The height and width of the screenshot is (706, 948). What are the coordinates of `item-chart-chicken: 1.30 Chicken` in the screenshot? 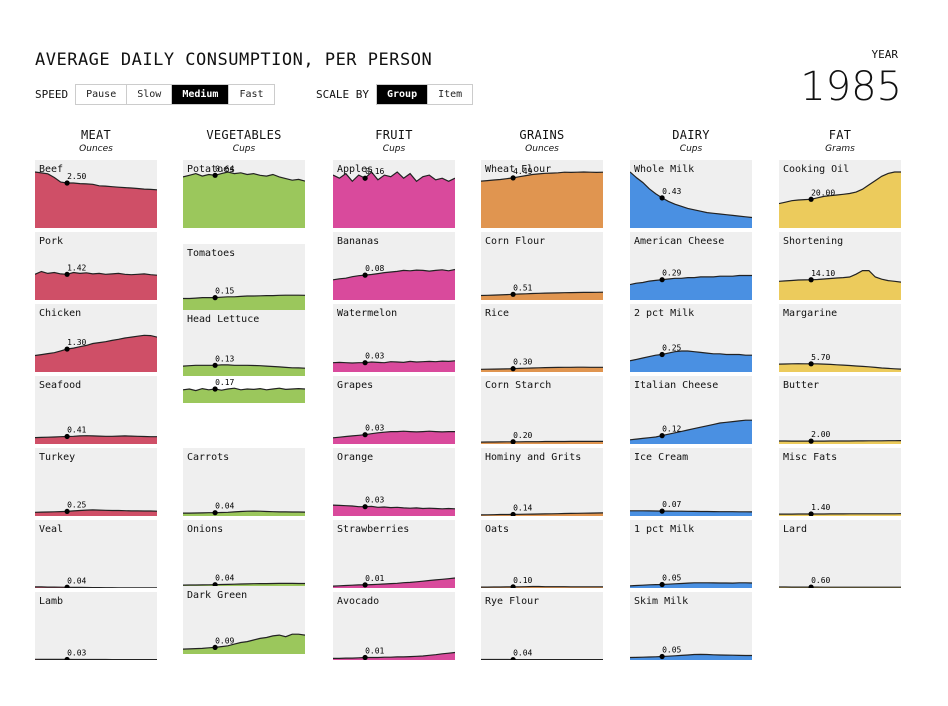 It's located at (96, 338).